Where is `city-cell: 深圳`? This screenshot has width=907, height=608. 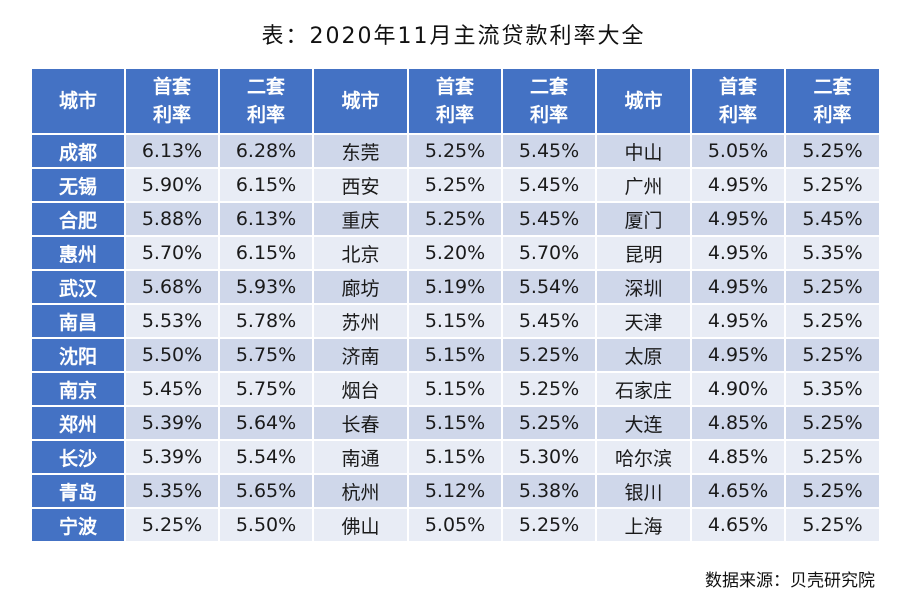
city-cell: 深圳 is located at coordinates (643, 287).